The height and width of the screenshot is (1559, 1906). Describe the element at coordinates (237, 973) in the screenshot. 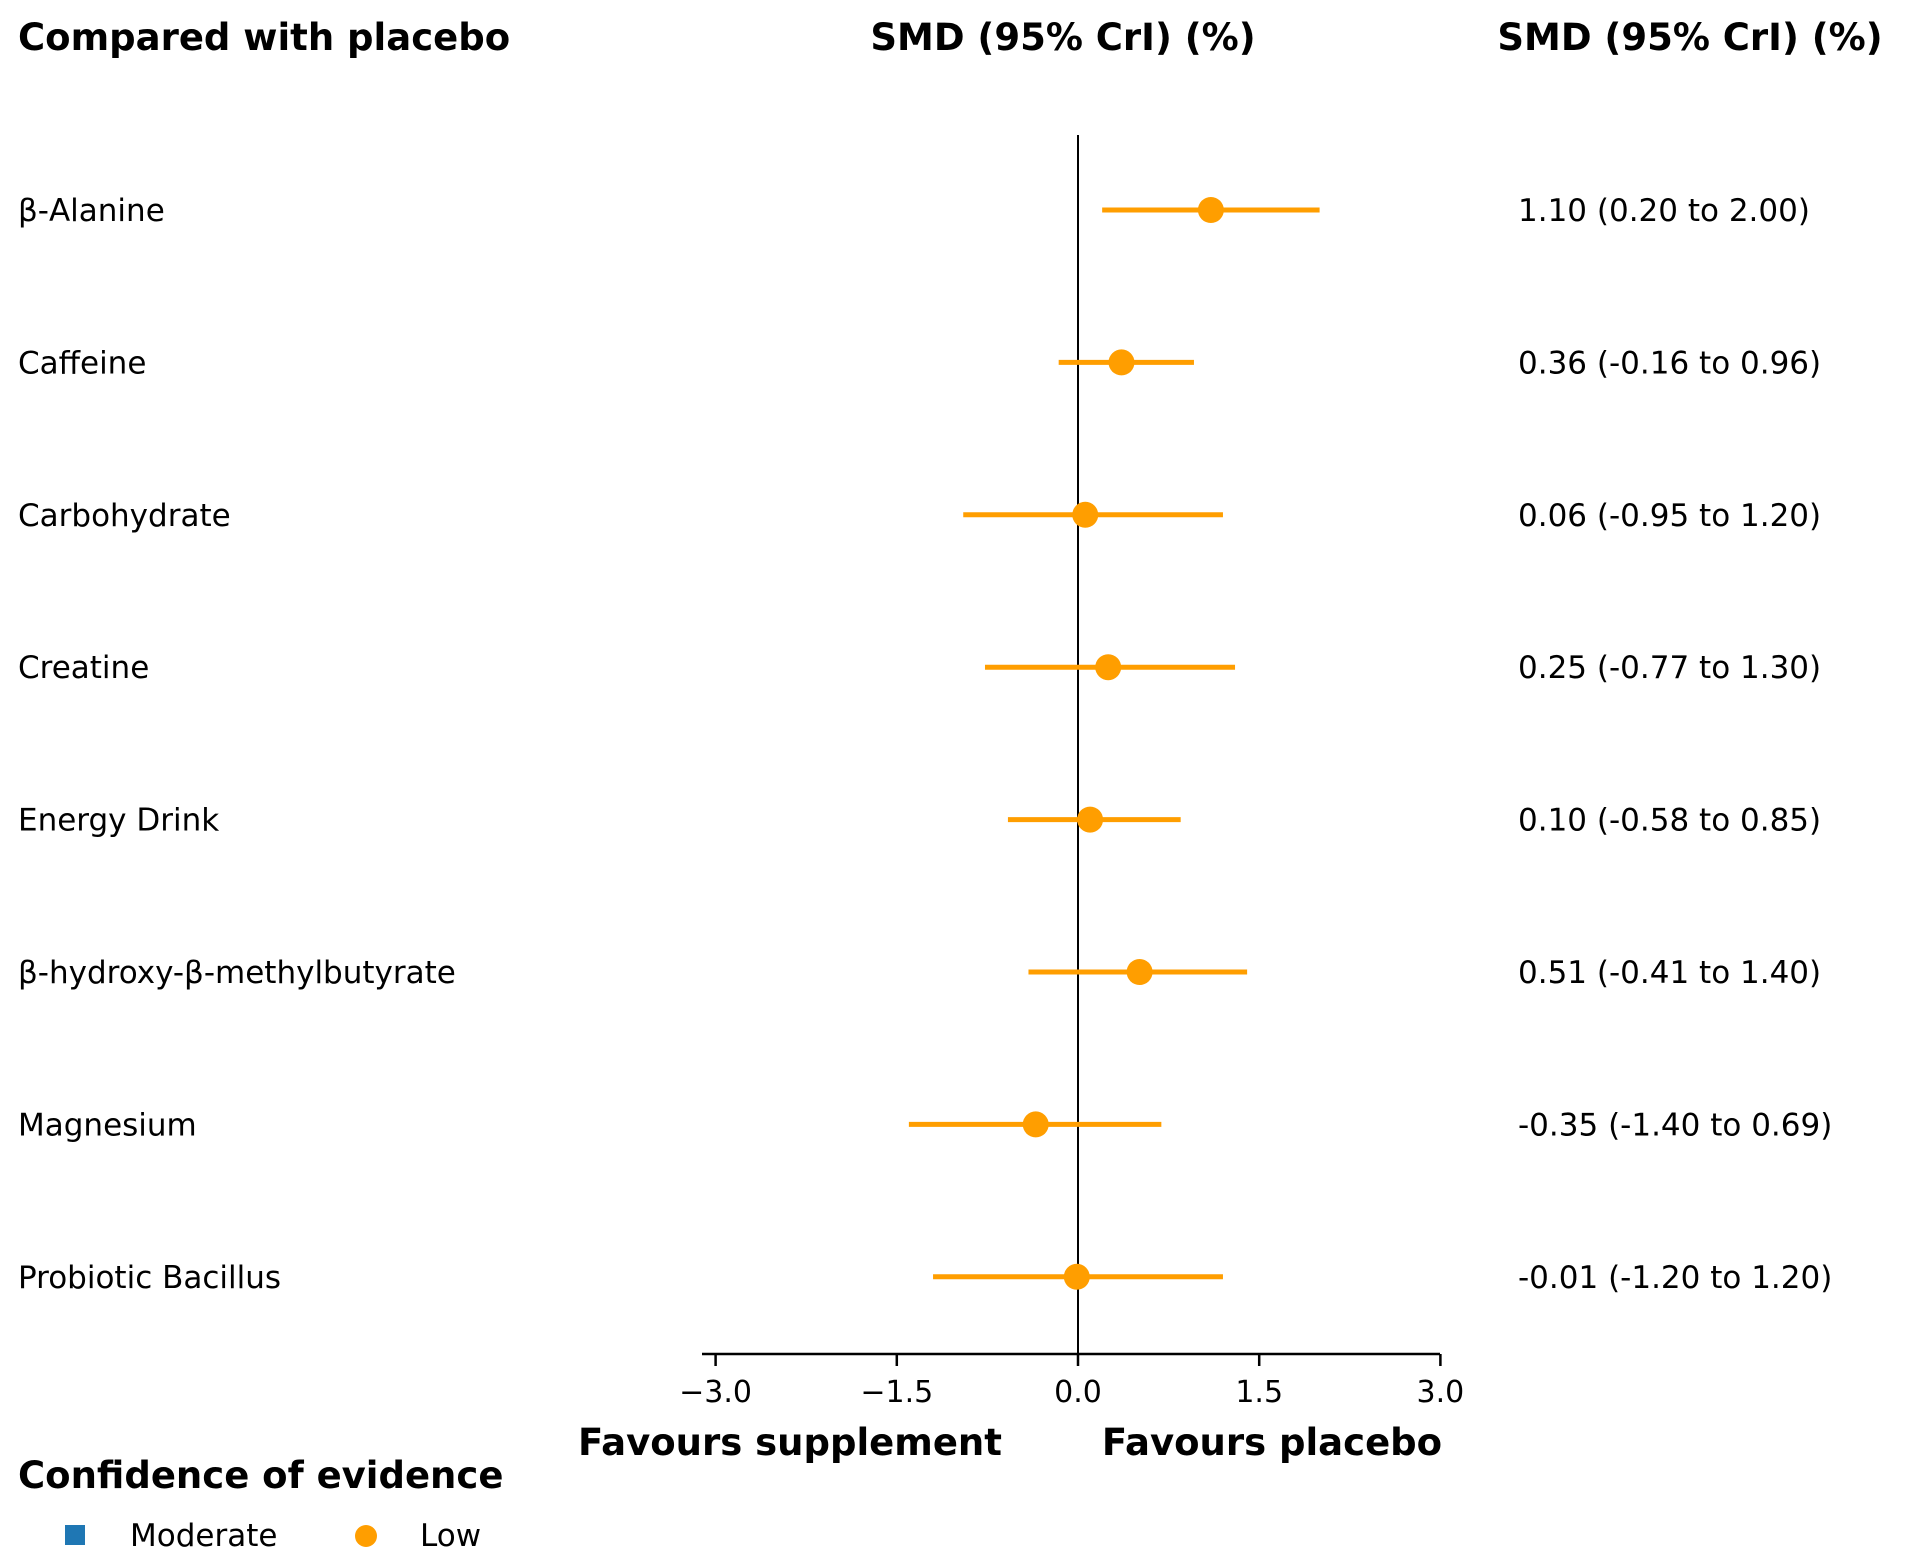

I see `row-label: β-hydroxy-β-methylbutyrate` at that location.